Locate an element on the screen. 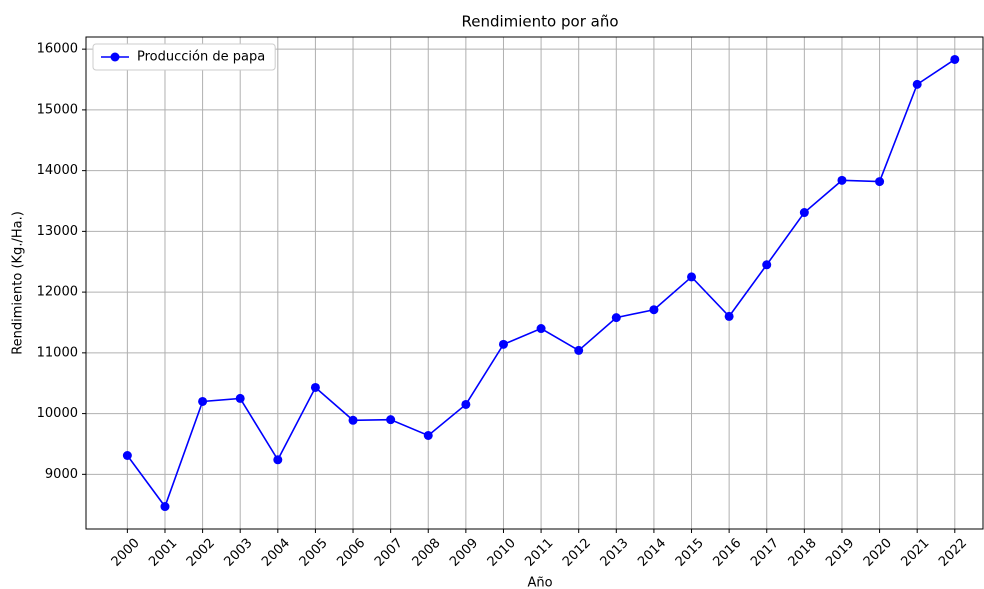 This screenshot has height=589, width=984. x-tick-label: 2004 is located at coordinates (276, 553).